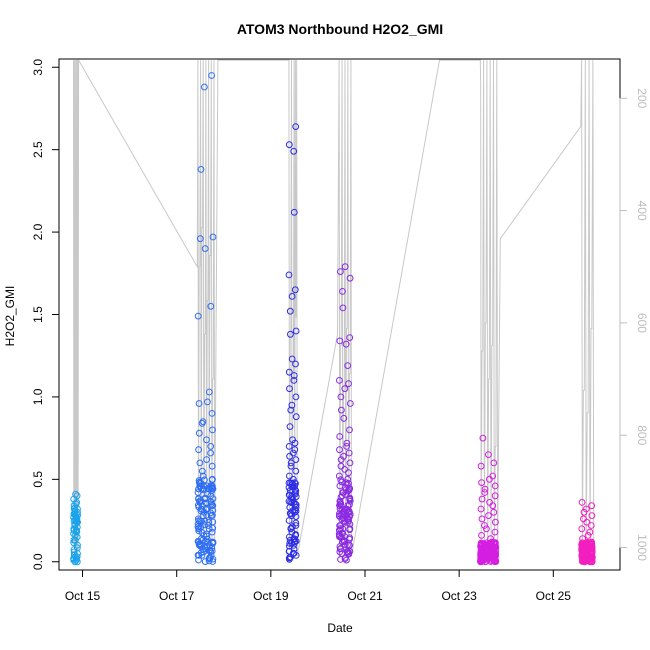 The image size is (650, 650). What do you see at coordinates (38, 561) in the screenshot?
I see `y-tick-label: 0.0` at bounding box center [38, 561].